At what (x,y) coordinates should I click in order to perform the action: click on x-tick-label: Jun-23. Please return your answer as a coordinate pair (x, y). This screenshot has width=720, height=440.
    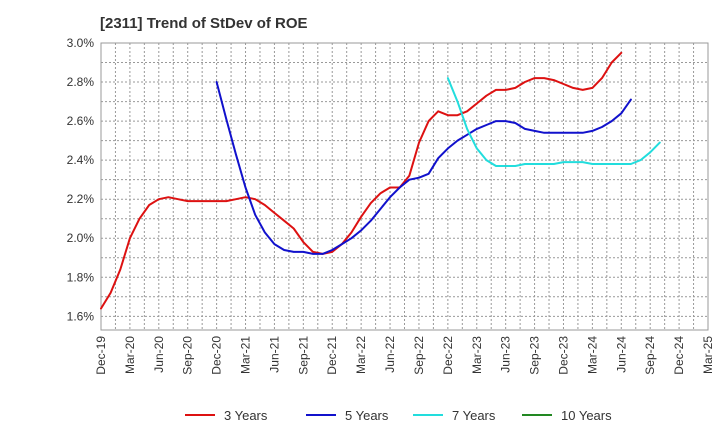
    Looking at the image, I should click on (506, 354).